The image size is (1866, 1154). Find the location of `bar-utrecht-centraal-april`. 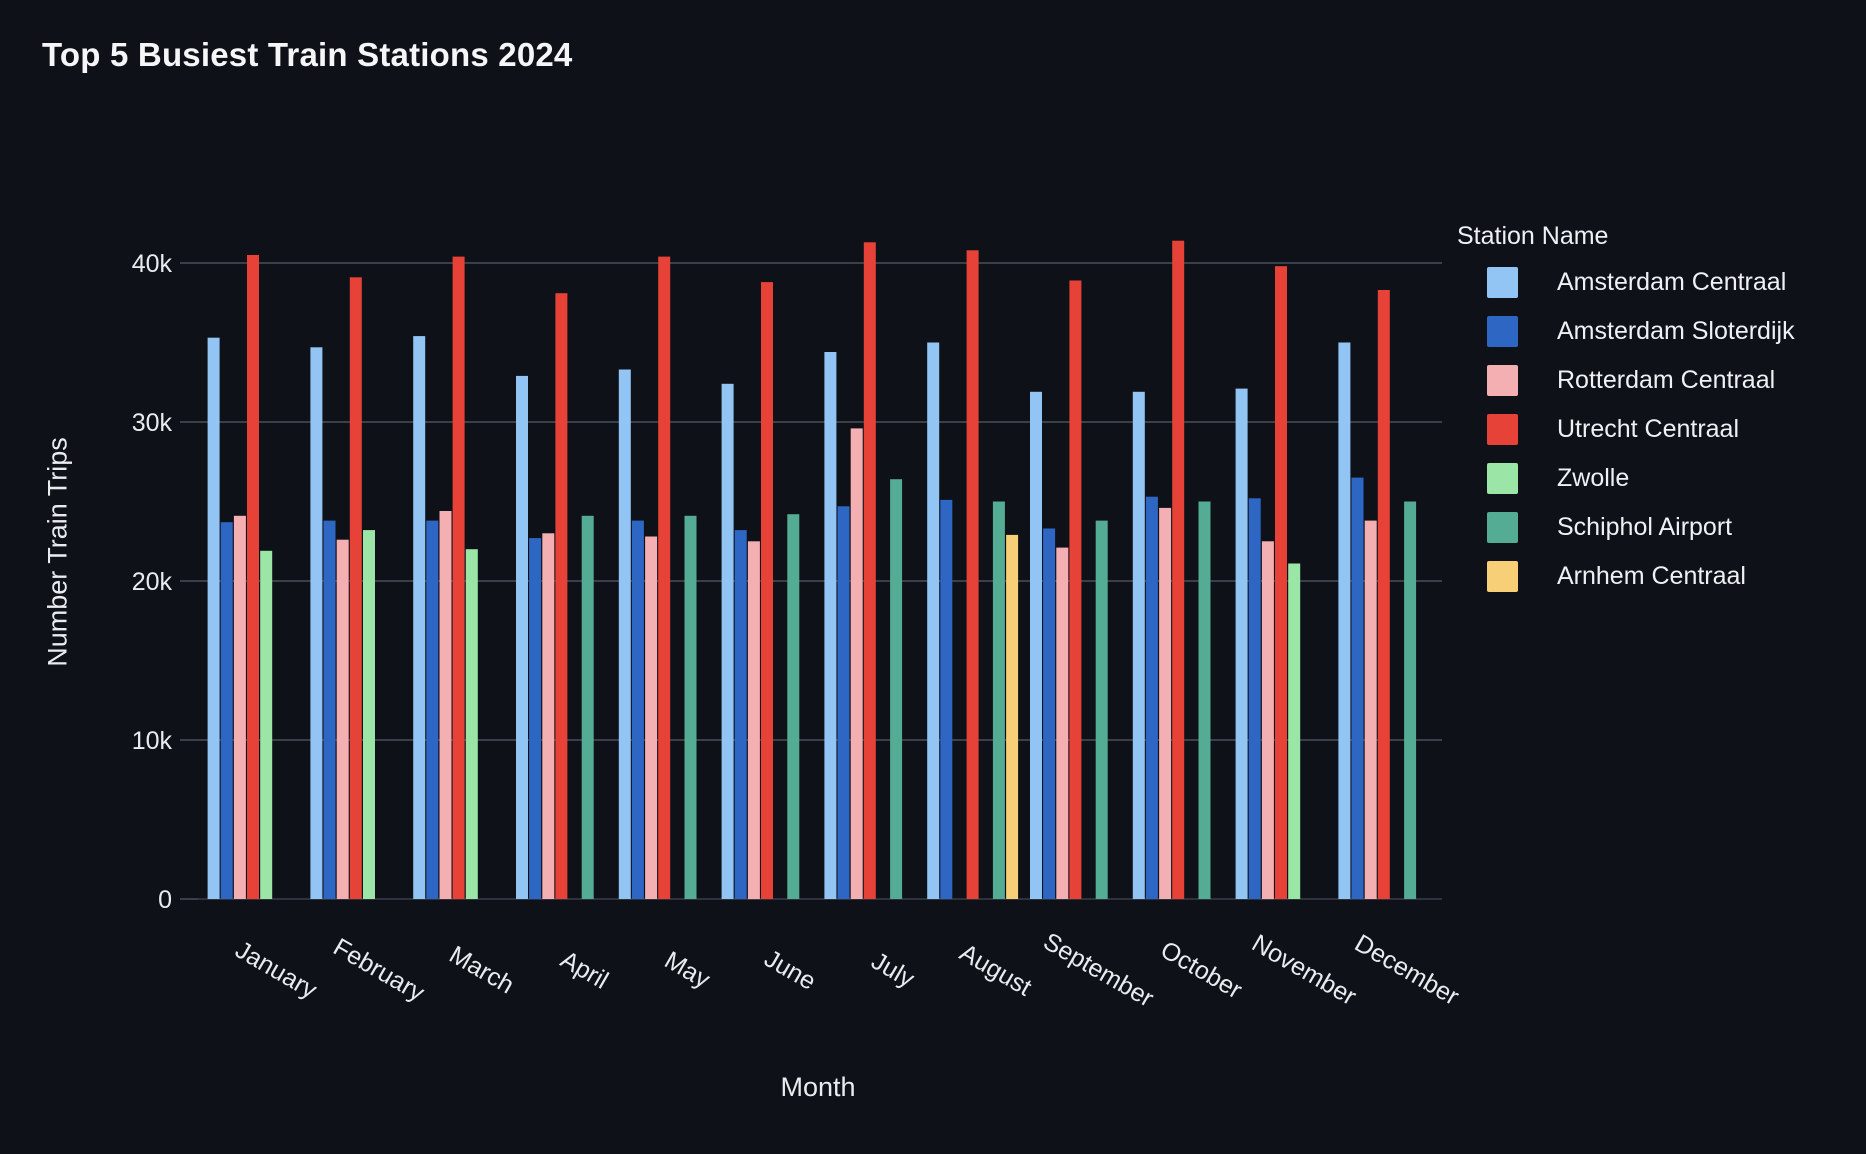

bar-utrecht-centraal-april is located at coordinates (561, 596).